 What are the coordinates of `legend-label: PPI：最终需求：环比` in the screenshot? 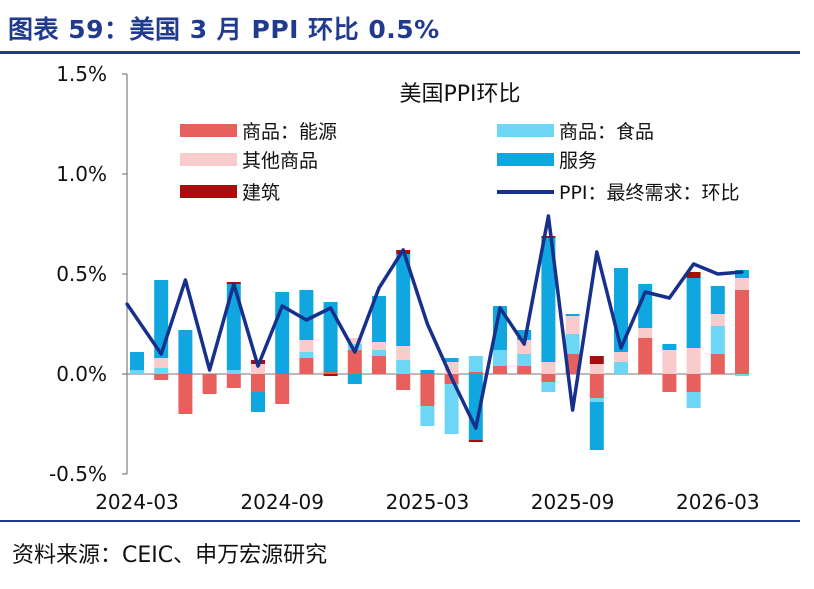 It's located at (649, 193).